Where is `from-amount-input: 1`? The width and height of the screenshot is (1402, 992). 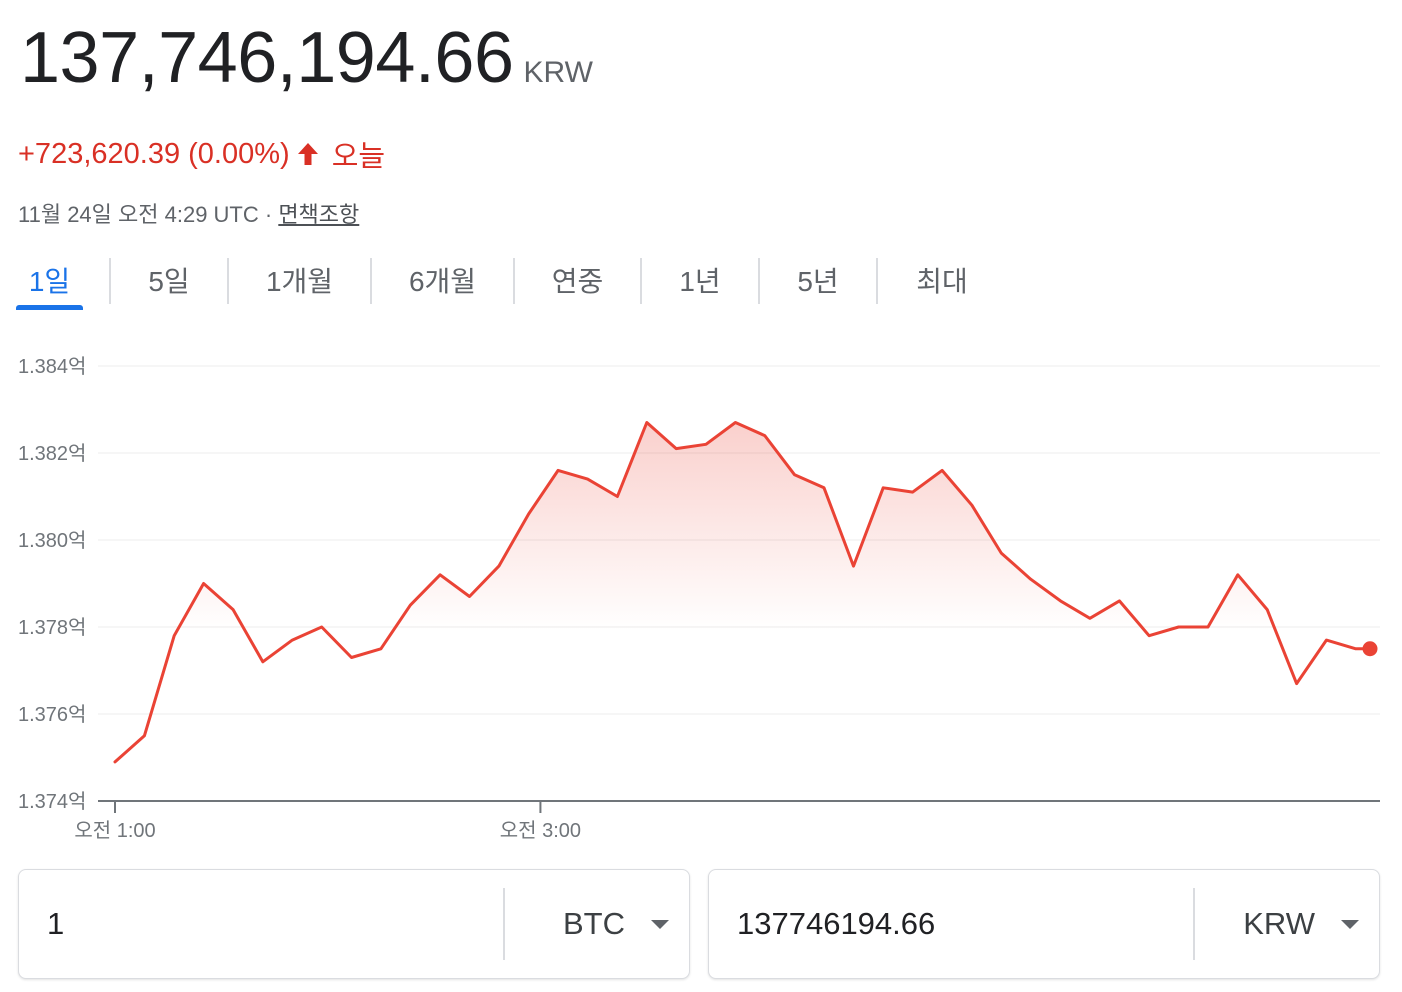
from-amount-input: 1 is located at coordinates (56, 923).